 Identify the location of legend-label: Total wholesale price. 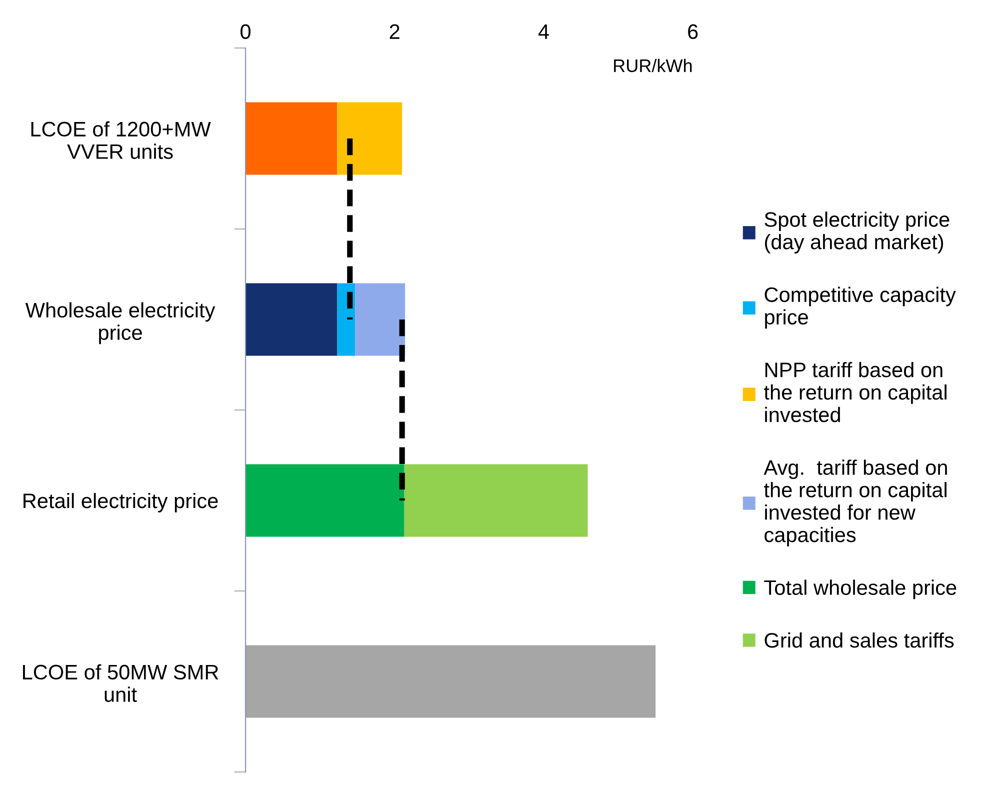
(860, 590).